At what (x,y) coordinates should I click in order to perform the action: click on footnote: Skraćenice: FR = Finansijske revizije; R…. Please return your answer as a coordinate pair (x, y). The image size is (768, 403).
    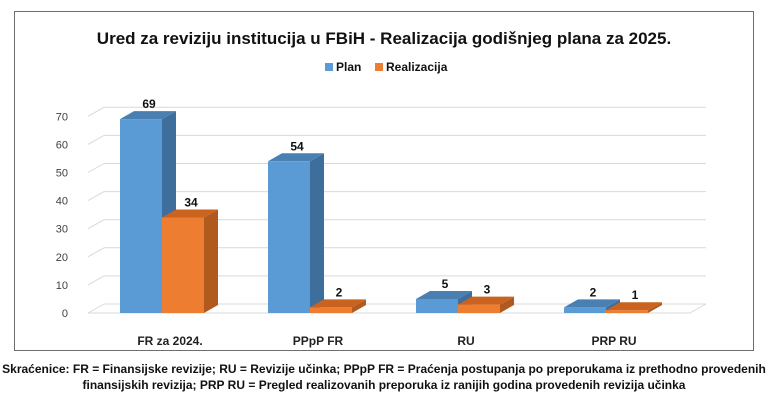
    Looking at the image, I should click on (384, 377).